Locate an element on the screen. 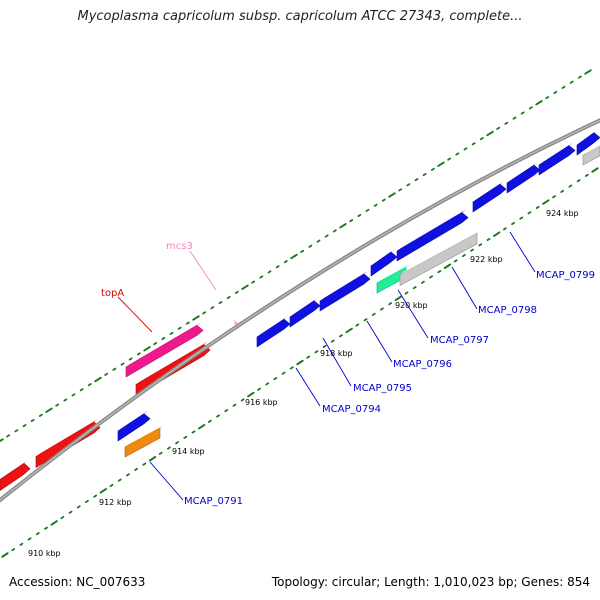  gene-label-mcap-0795: MCAP_0795 is located at coordinates (382, 388).